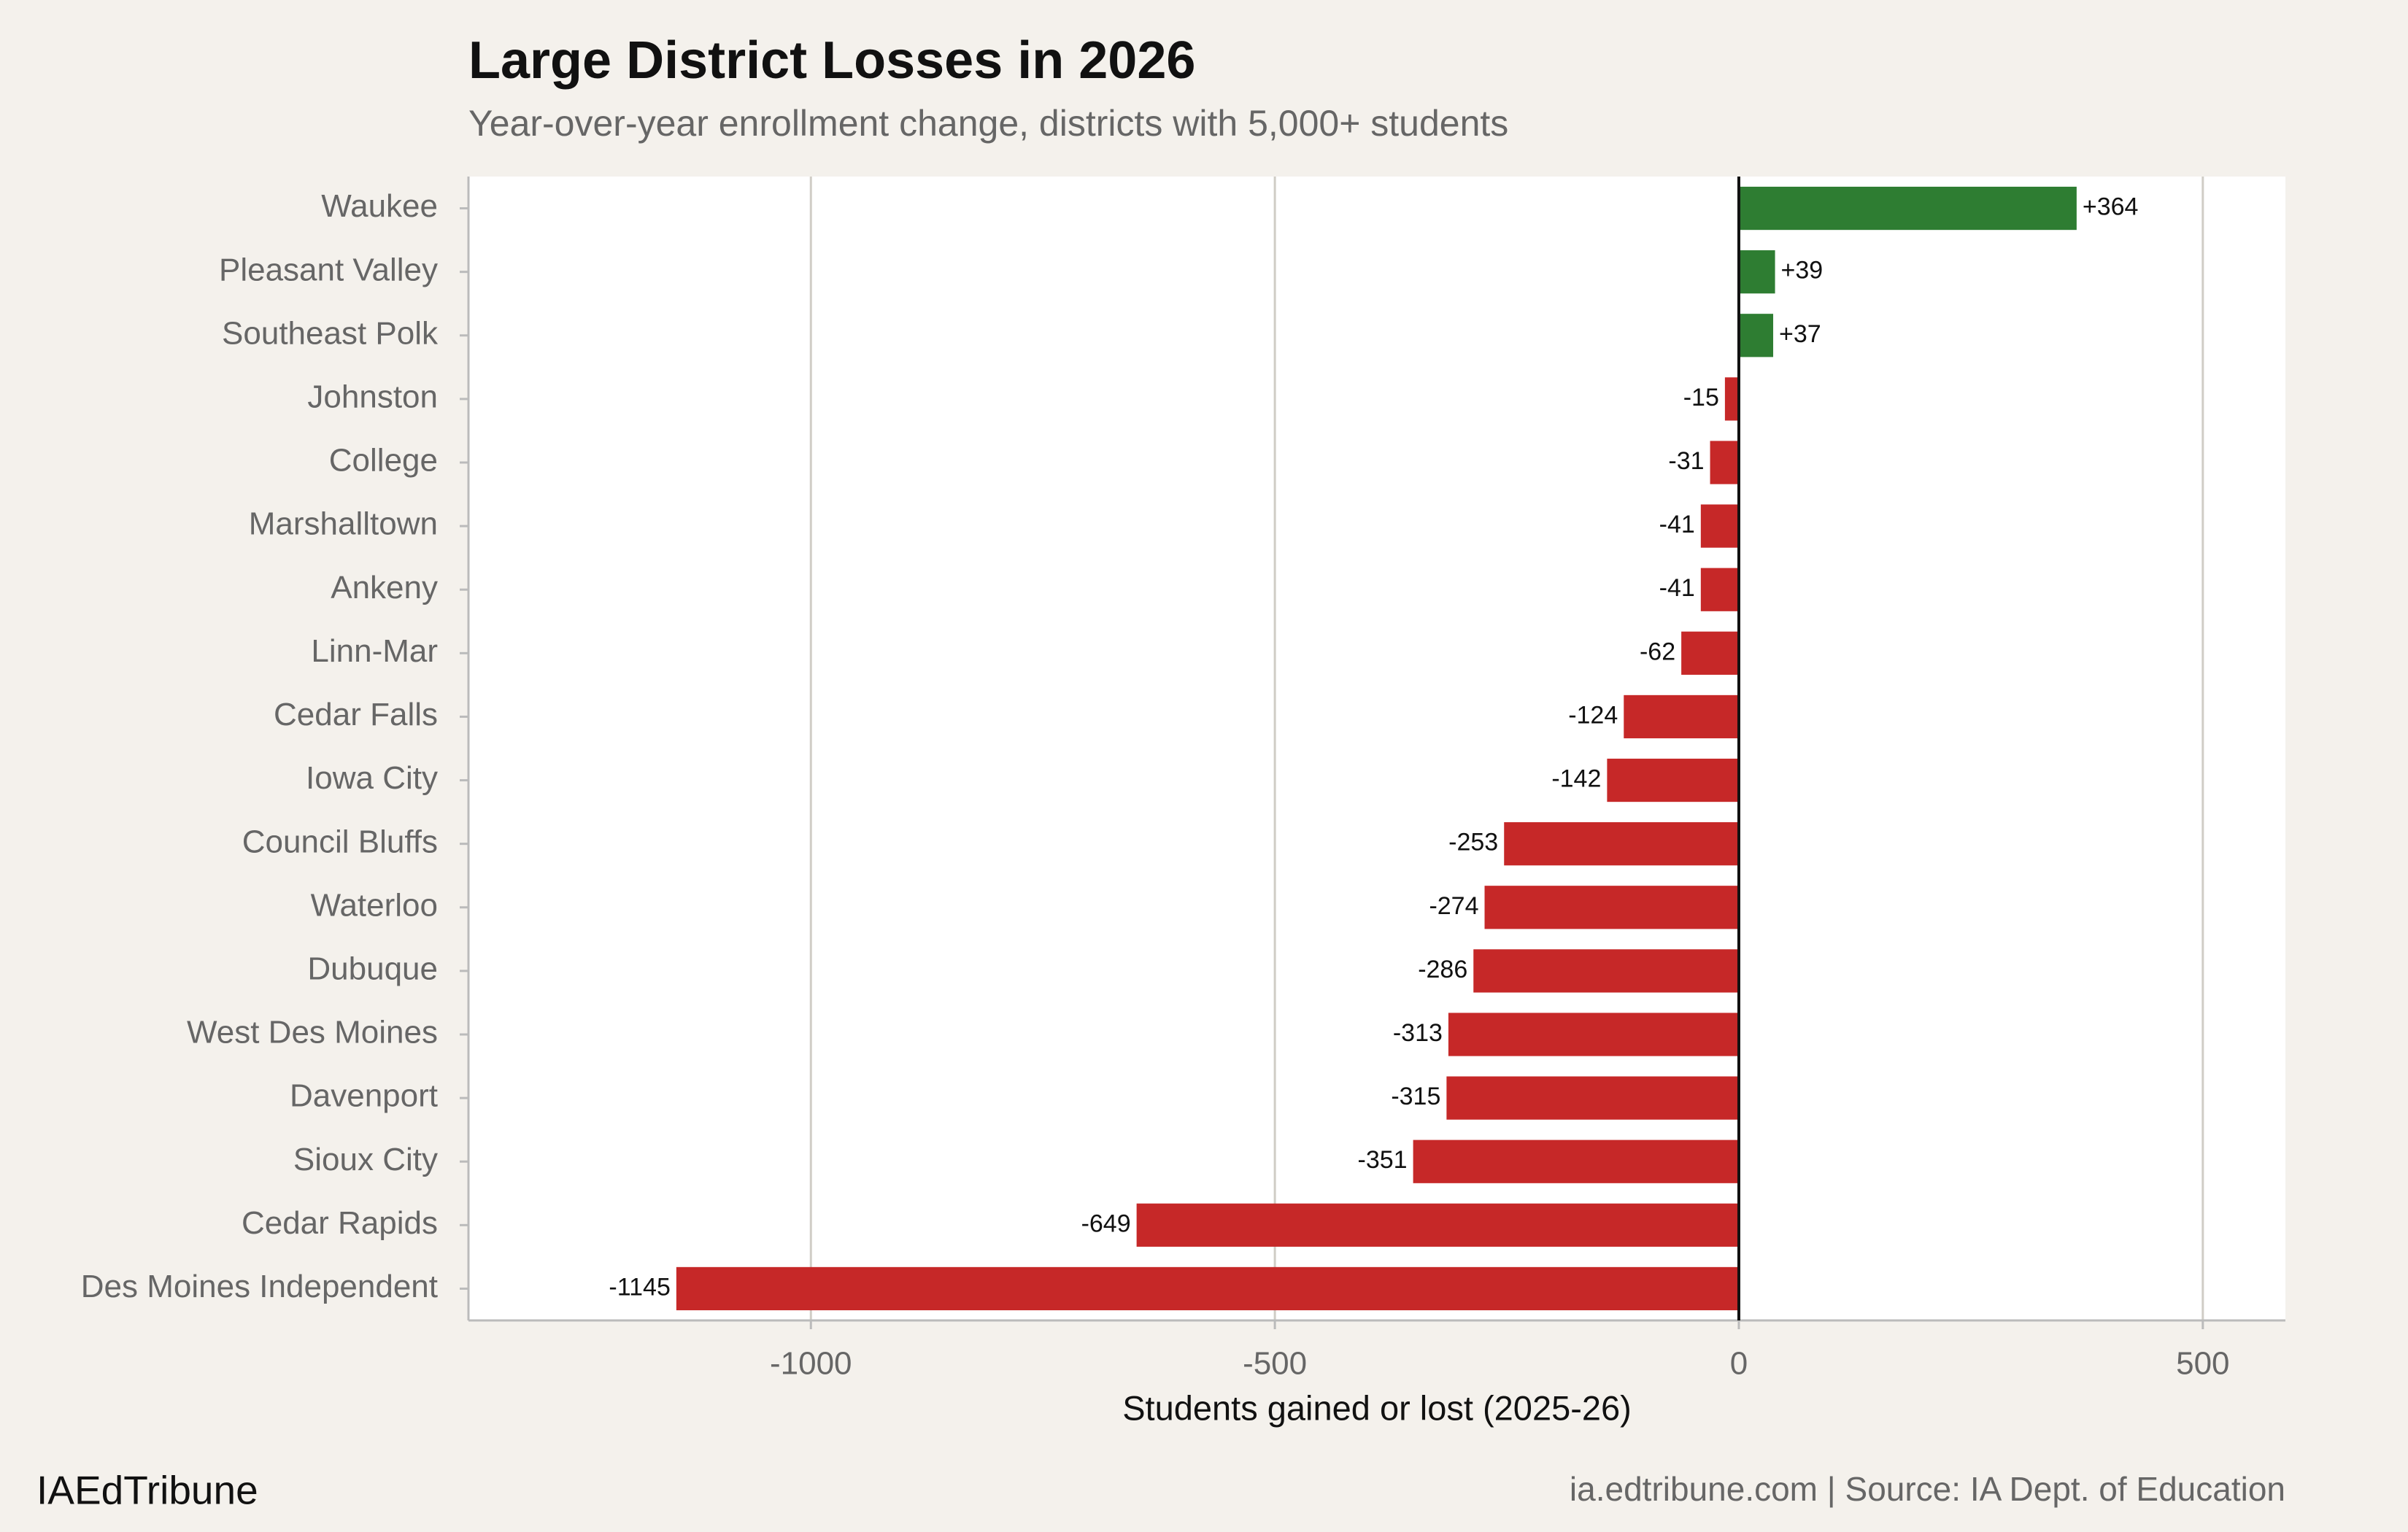 The image size is (2408, 1532). Describe the element at coordinates (639, 1287) in the screenshot. I see `value-label: -1145` at that location.